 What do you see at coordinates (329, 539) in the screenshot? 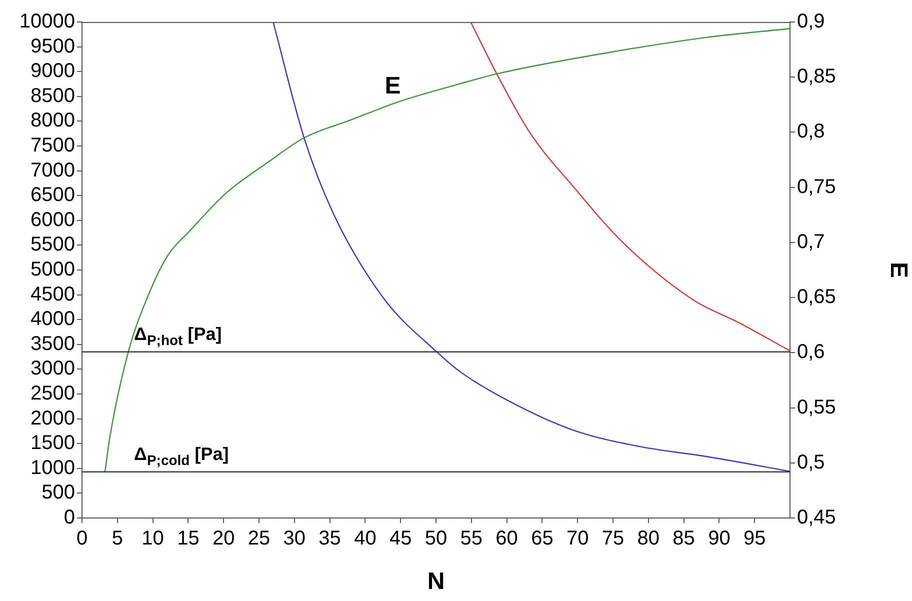
I see `x-tick-label: 35` at bounding box center [329, 539].